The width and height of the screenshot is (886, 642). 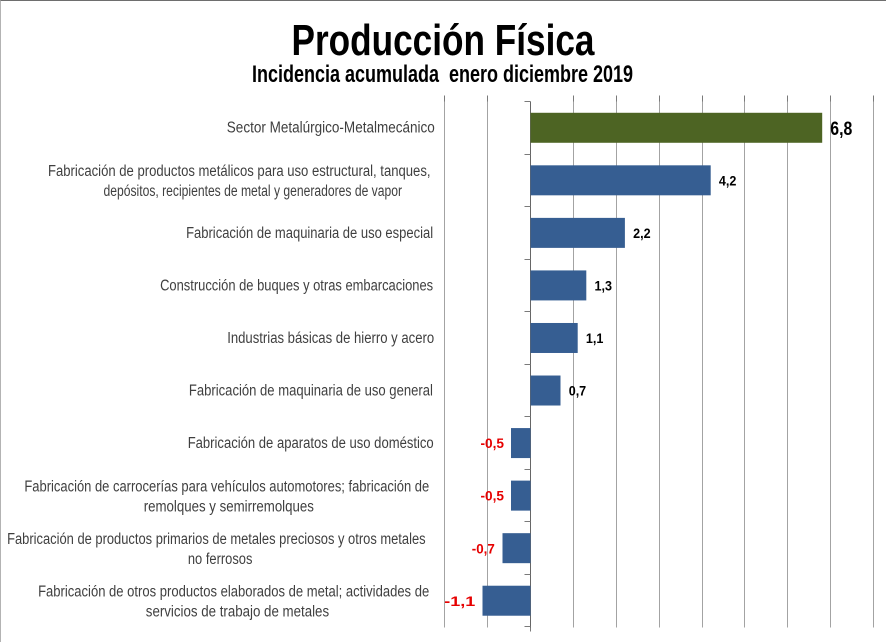 What do you see at coordinates (728, 180) in the screenshot?
I see `svg-text: 4,2` at bounding box center [728, 180].